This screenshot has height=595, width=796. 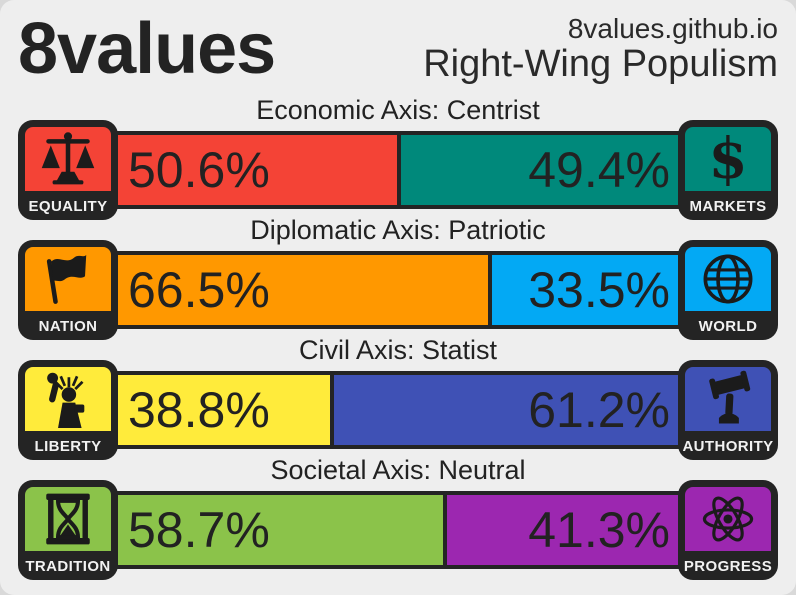 I want to click on progress-badge: PROGRESS, so click(x=728, y=530).